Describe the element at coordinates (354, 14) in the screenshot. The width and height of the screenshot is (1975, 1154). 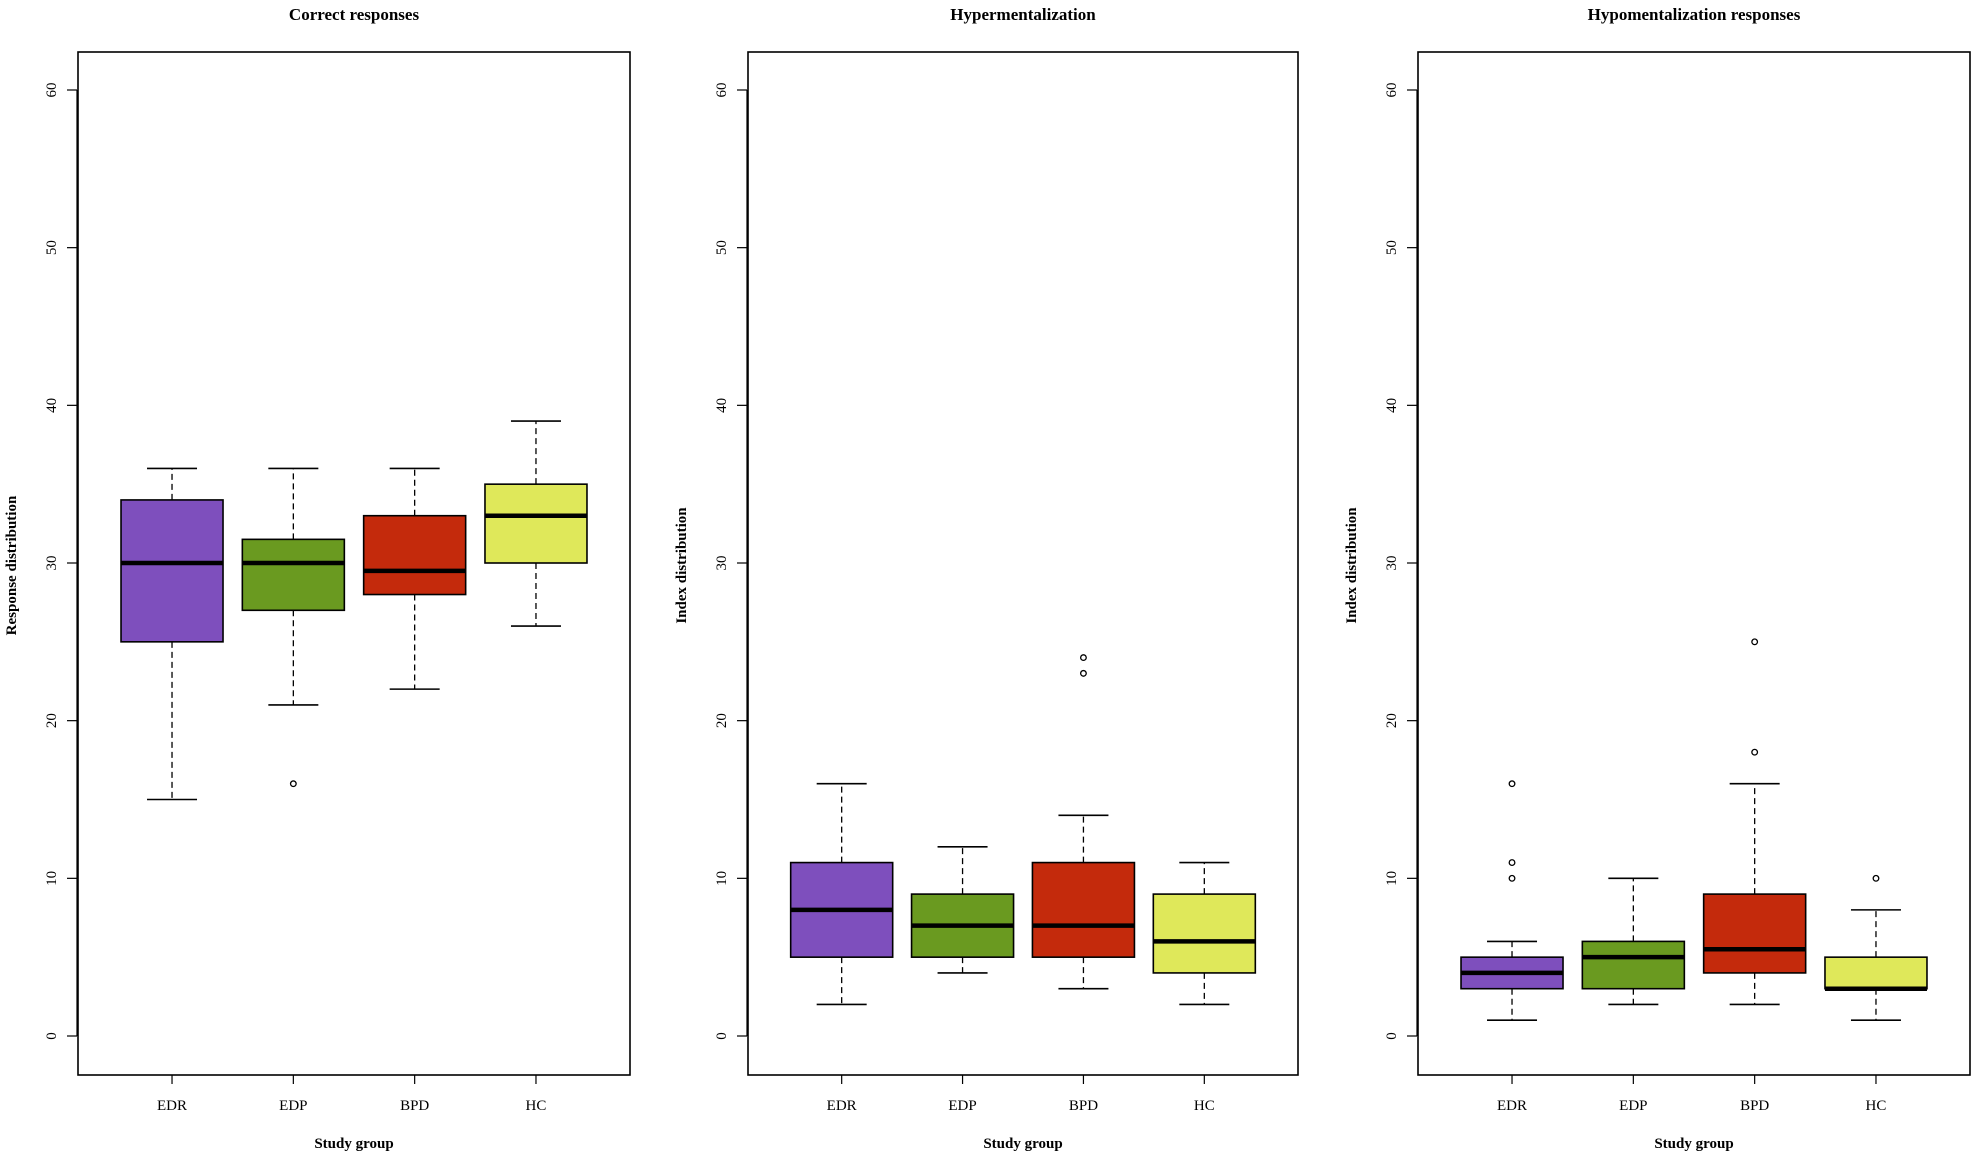
I see `panel-title: Correct responses` at that location.